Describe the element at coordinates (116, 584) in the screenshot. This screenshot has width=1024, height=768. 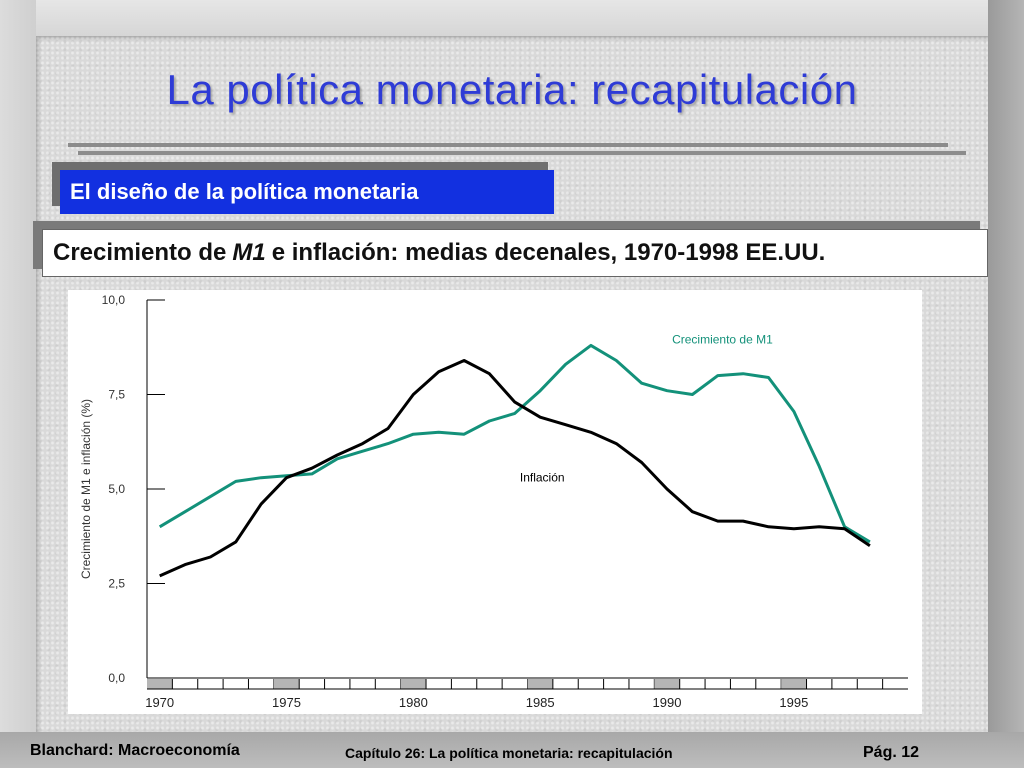
I see `y-tick-label: 2,5` at that location.